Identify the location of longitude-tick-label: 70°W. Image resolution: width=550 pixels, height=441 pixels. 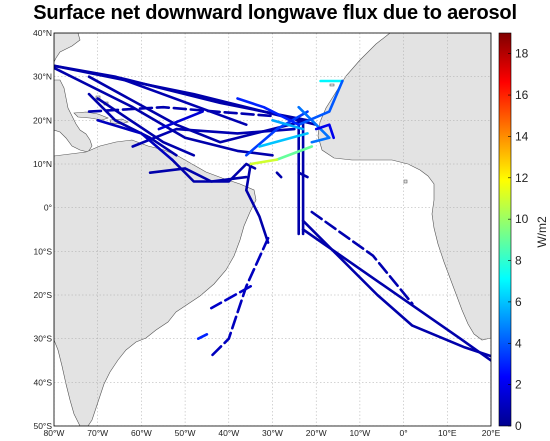
(97, 433).